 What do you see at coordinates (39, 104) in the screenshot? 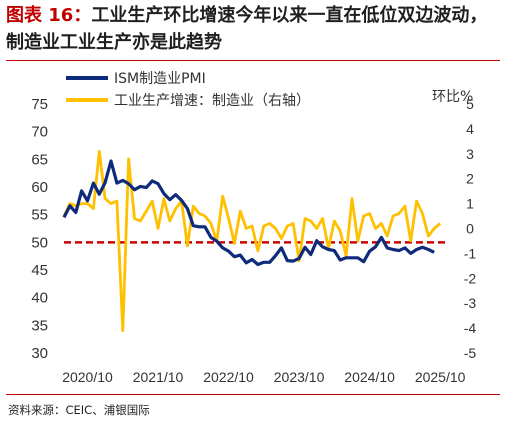
I see `left-tick-label: 75` at bounding box center [39, 104].